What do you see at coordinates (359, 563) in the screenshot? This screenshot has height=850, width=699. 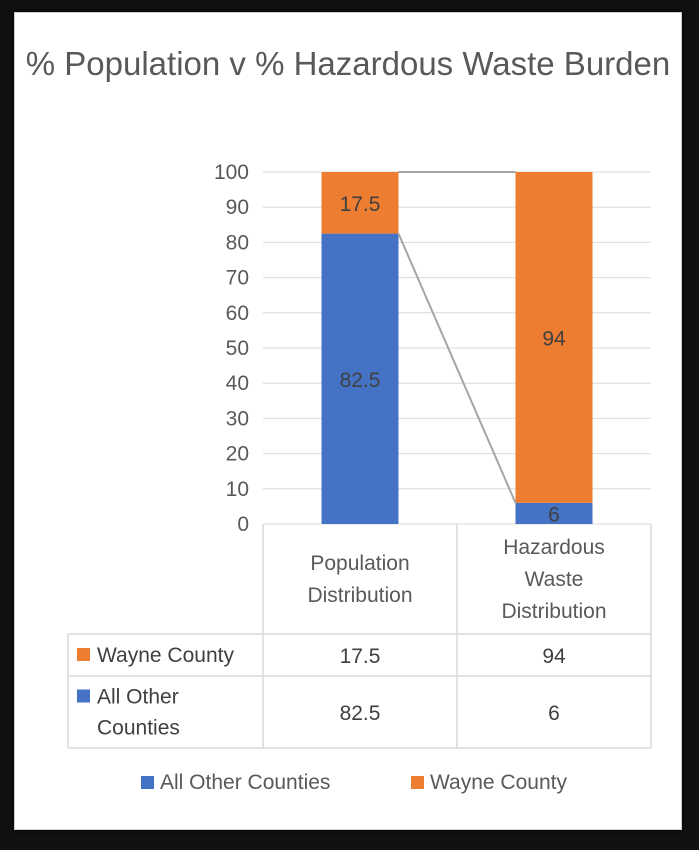 I see `category-label: Population` at bounding box center [359, 563].